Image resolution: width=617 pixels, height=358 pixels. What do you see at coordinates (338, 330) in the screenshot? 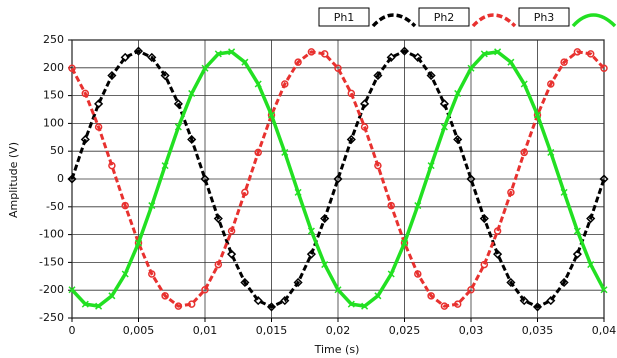
I see `x-tick-label: 0,02` at bounding box center [338, 330].